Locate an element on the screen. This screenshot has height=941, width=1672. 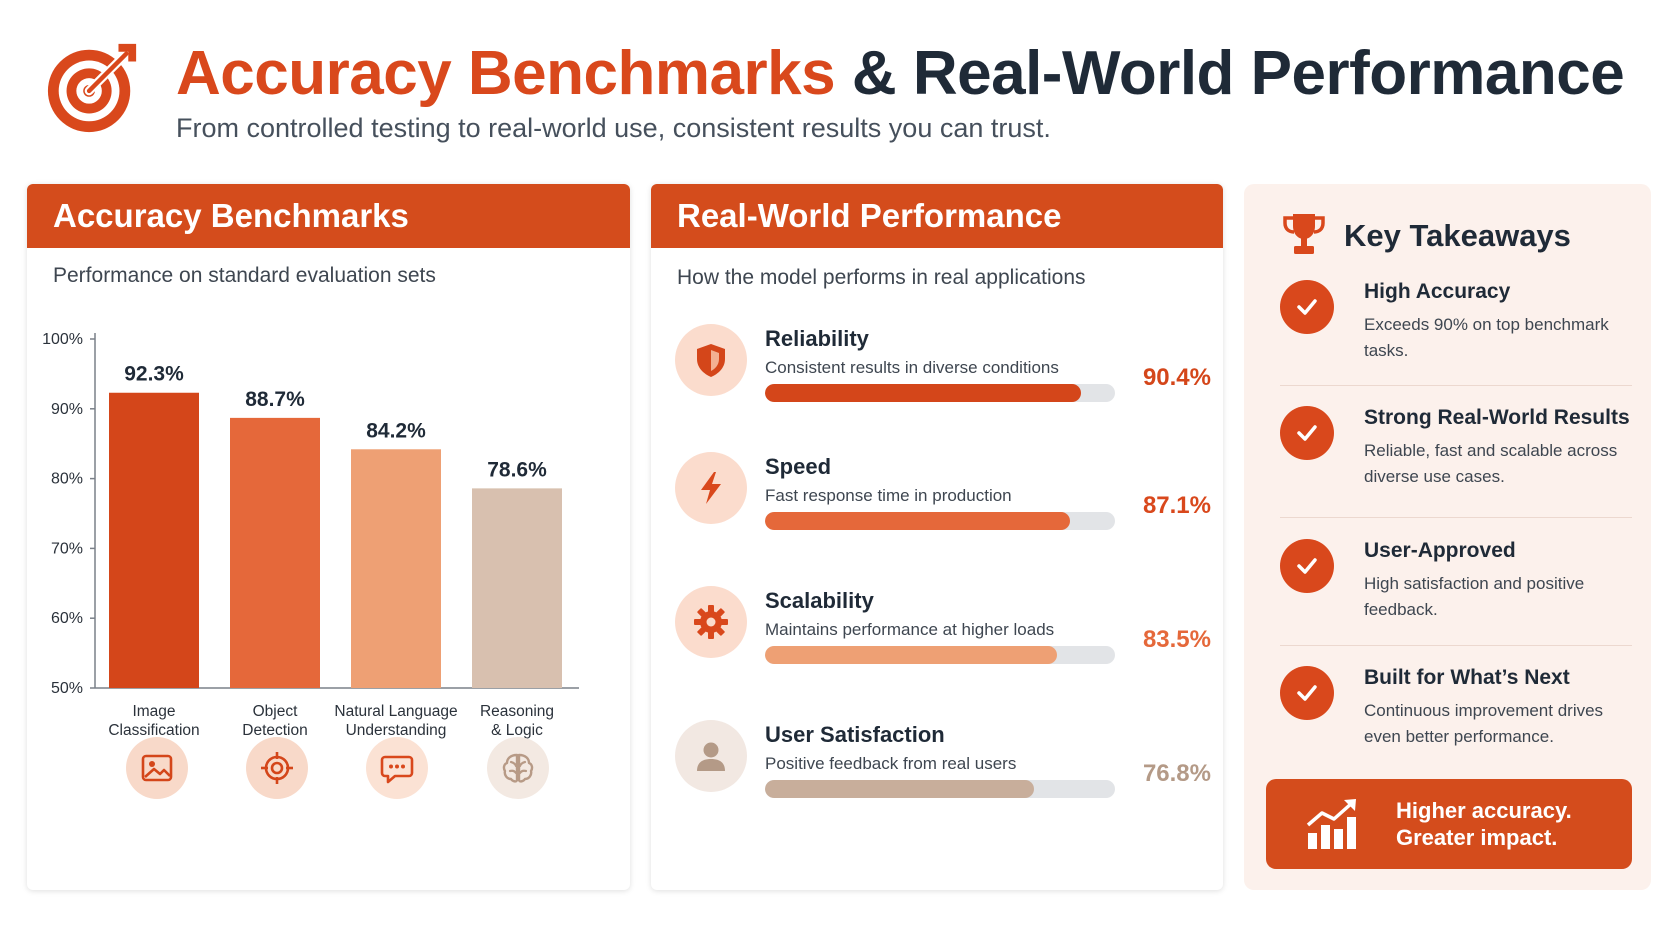
y-tick-label: 90% is located at coordinates (67, 409).